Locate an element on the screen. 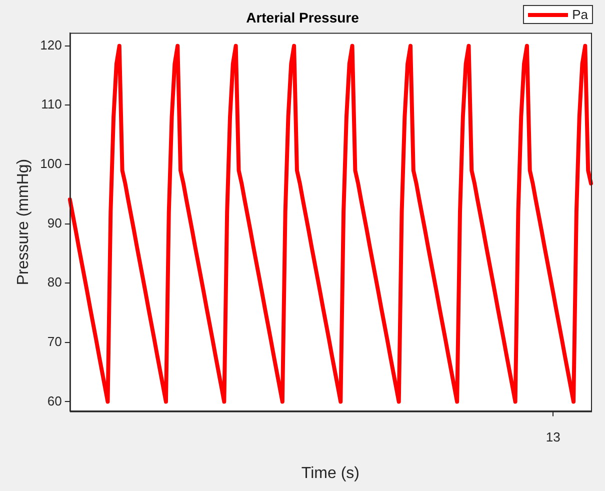  y-axis-title: Pressure (mmHg) is located at coordinates (23, 222).